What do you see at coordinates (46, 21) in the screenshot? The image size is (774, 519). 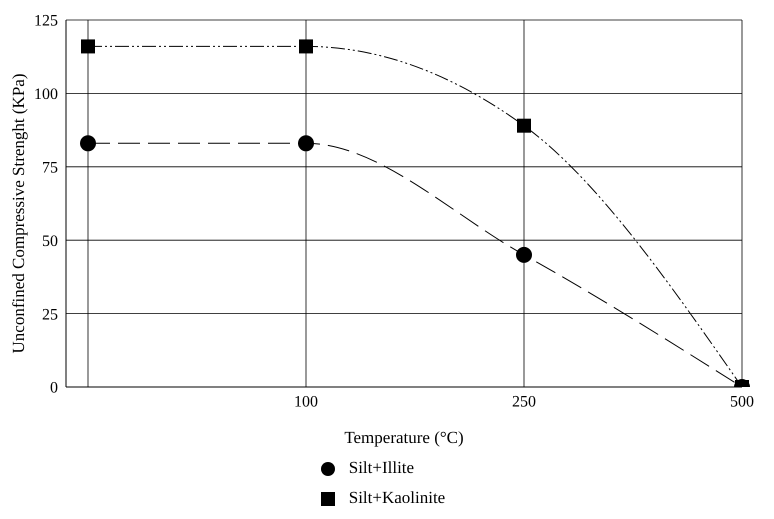 I see `y-tick-label: 125` at bounding box center [46, 21].